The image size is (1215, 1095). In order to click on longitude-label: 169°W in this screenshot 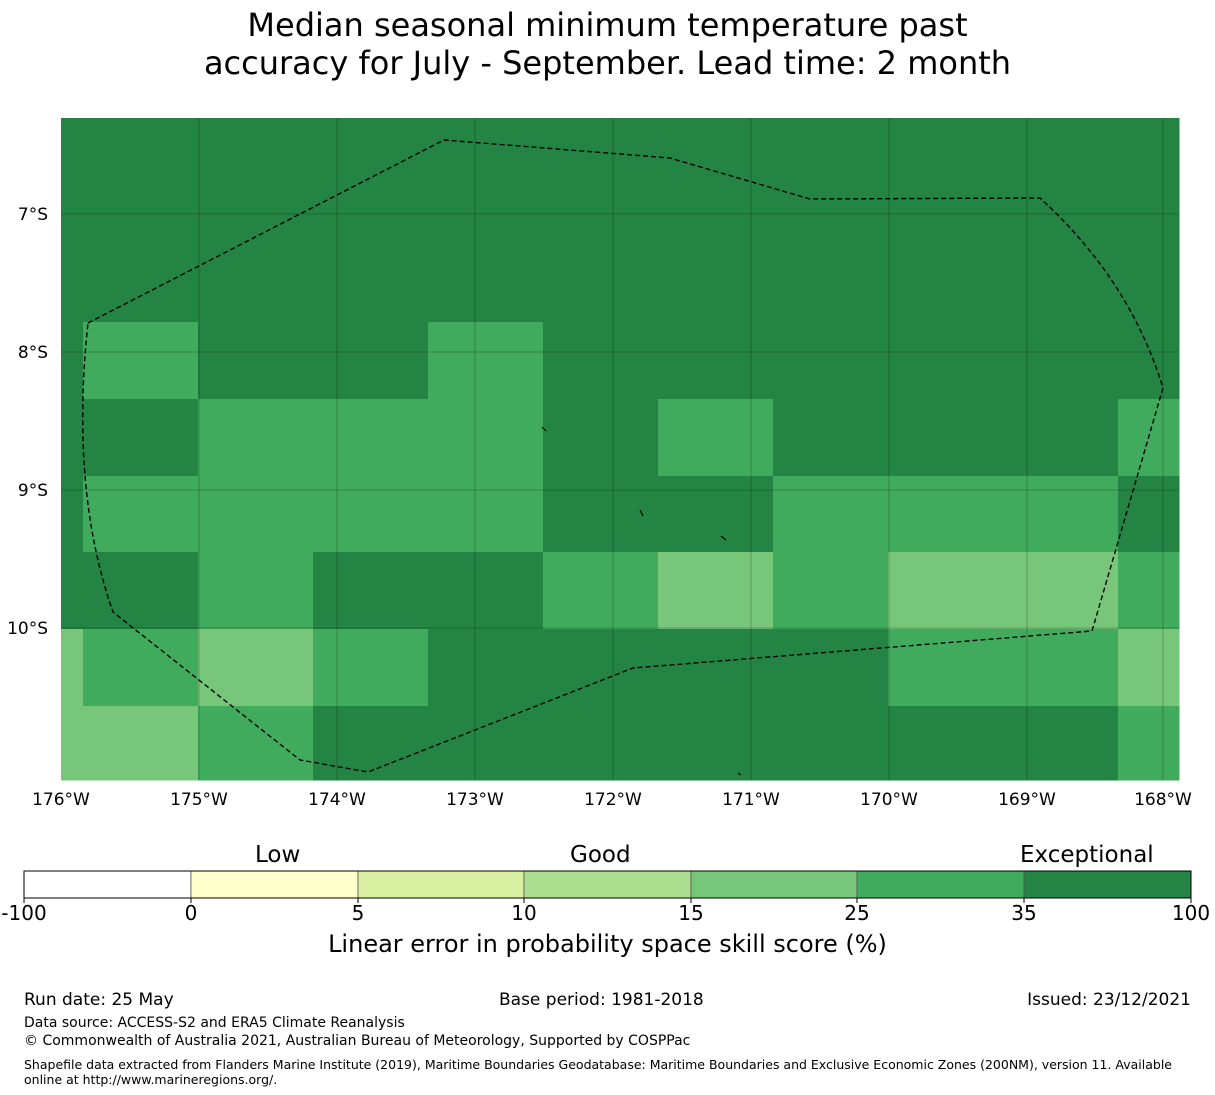, I will do `click(1027, 800)`.